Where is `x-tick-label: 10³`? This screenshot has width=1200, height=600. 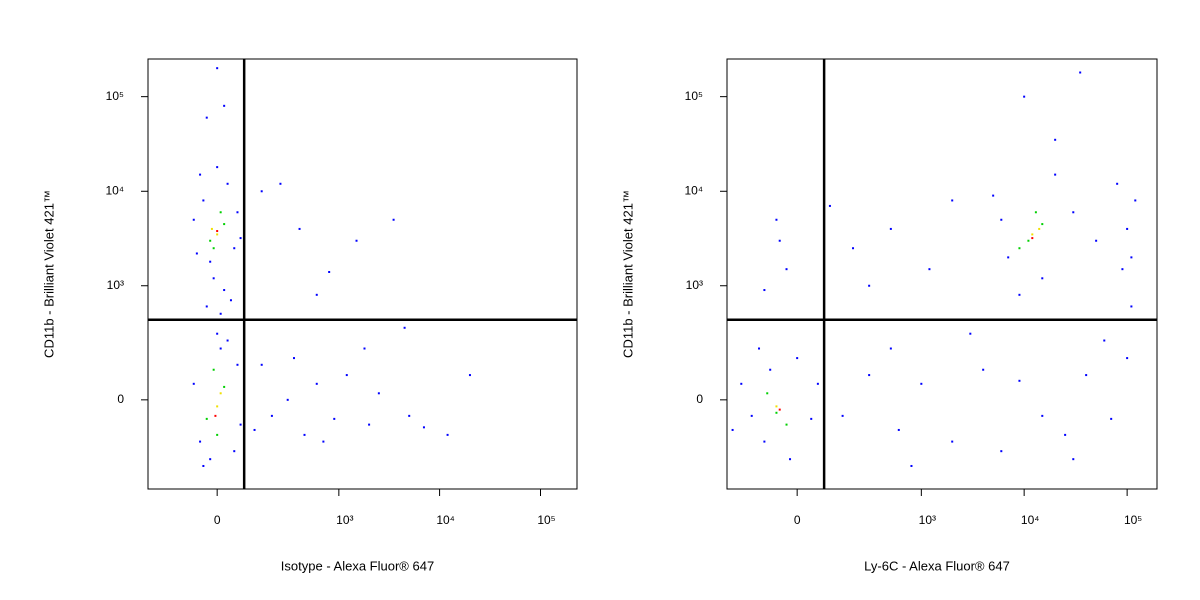 x-tick-label: 10³ is located at coordinates (927, 520).